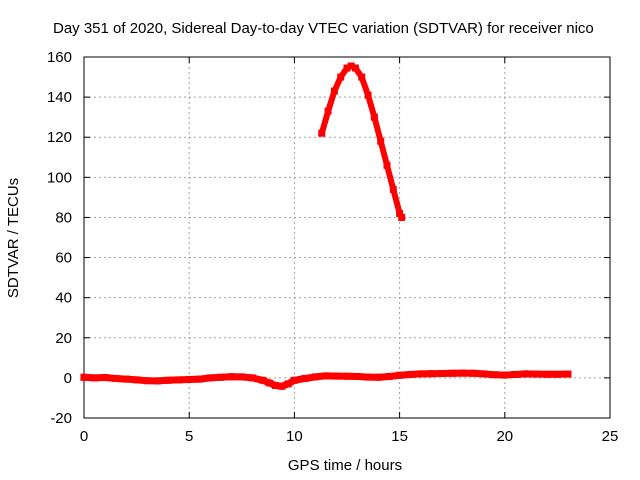 Image resolution: width=640 pixels, height=480 pixels. Describe the element at coordinates (63, 298) in the screenshot. I see `y-tick-label: 40` at that location.